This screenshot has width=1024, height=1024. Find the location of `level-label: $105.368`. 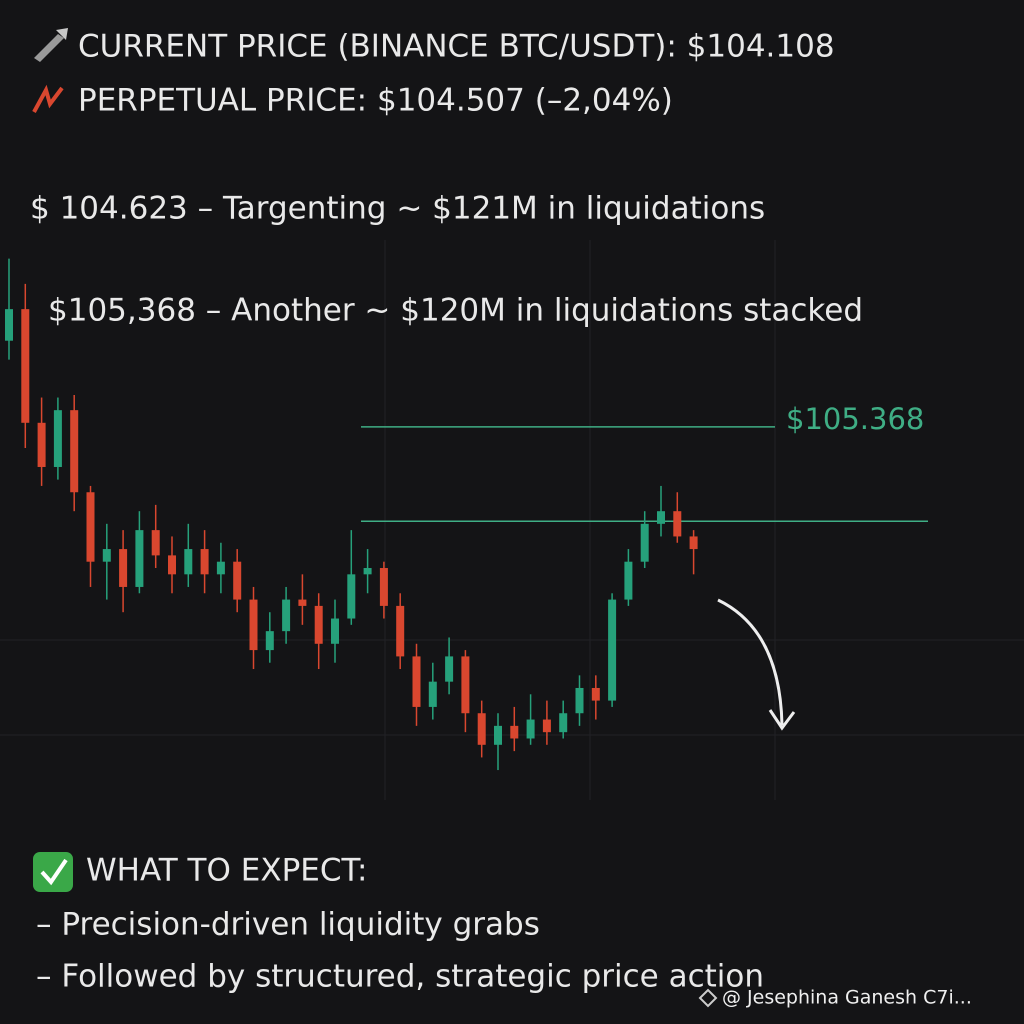

level-label: $105.368 is located at coordinates (855, 419).